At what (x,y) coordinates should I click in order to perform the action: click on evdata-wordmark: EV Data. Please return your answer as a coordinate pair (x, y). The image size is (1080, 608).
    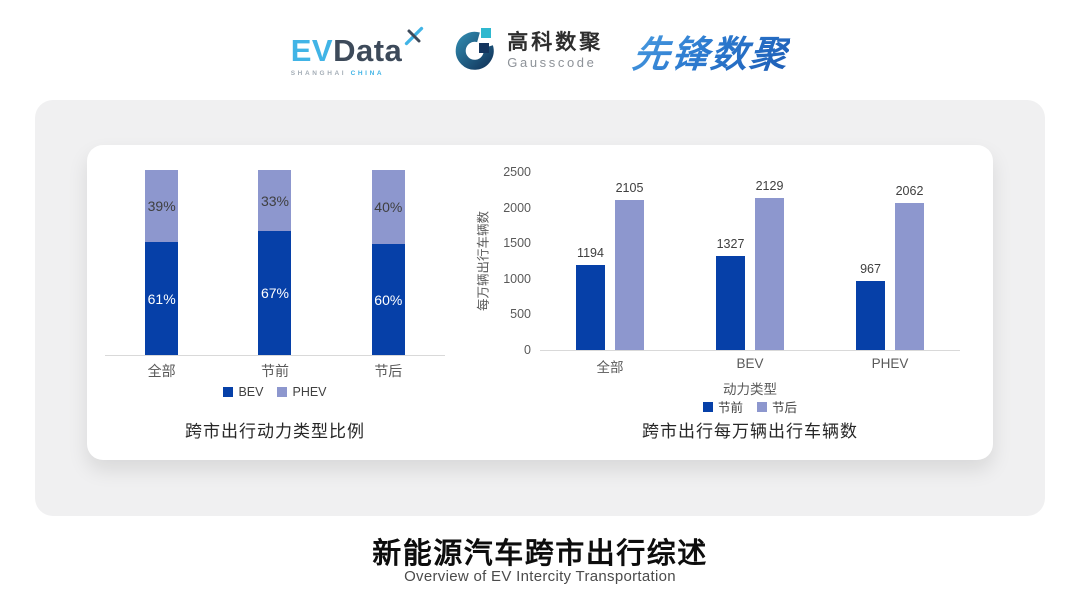
    Looking at the image, I should click on (358, 46).